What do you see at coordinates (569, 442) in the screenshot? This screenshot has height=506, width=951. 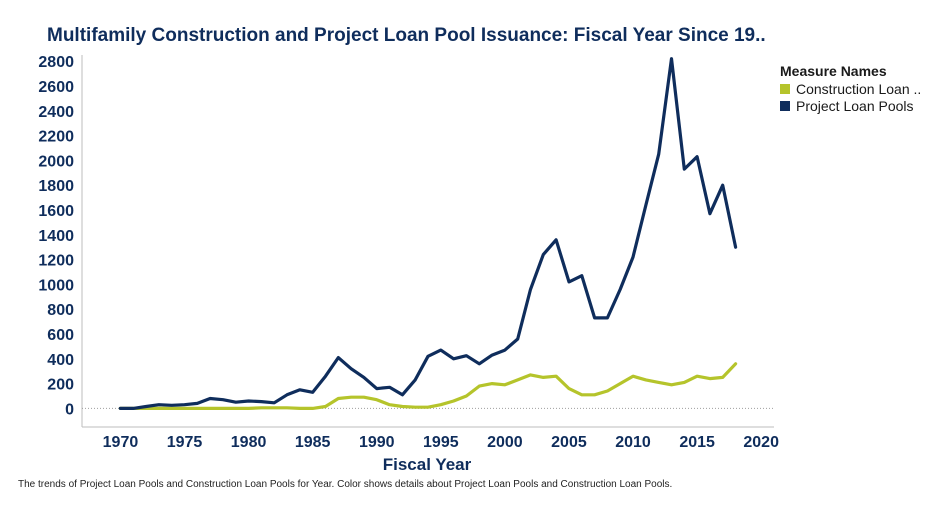 I see `x-tick-label: 2005` at bounding box center [569, 442].